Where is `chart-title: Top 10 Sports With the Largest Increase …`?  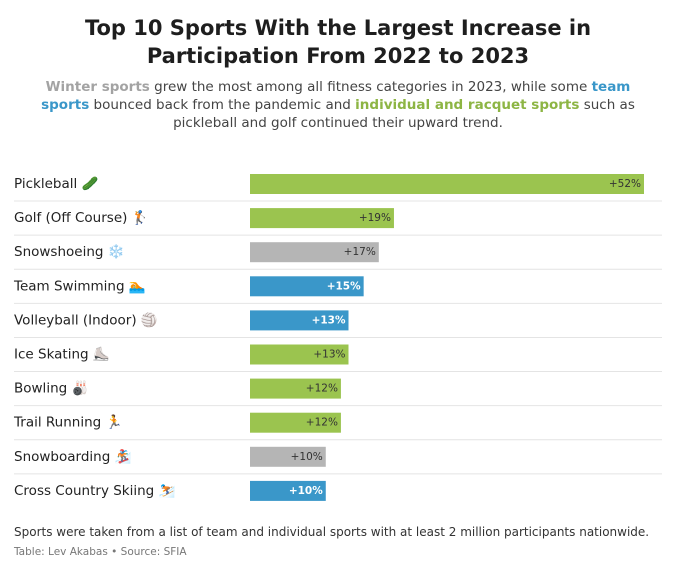
chart-title: Top 10 Sports With the Largest Increase … is located at coordinates (338, 42).